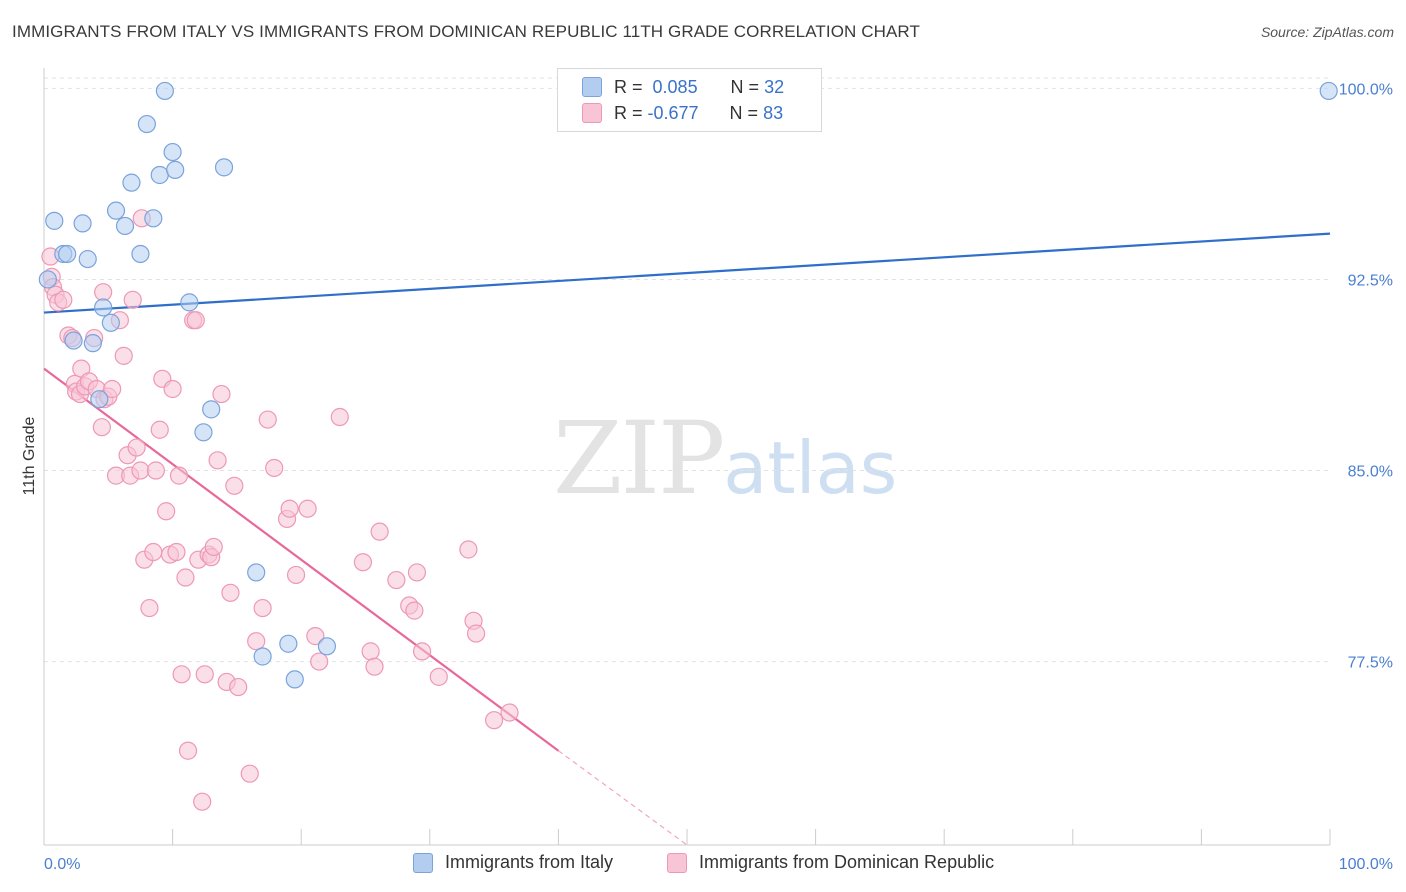 Image resolution: width=1406 pixels, height=892 pixels. What do you see at coordinates (529, 862) in the screenshot?
I see `legend-label-italy: Immigrants from Italy` at bounding box center [529, 862].